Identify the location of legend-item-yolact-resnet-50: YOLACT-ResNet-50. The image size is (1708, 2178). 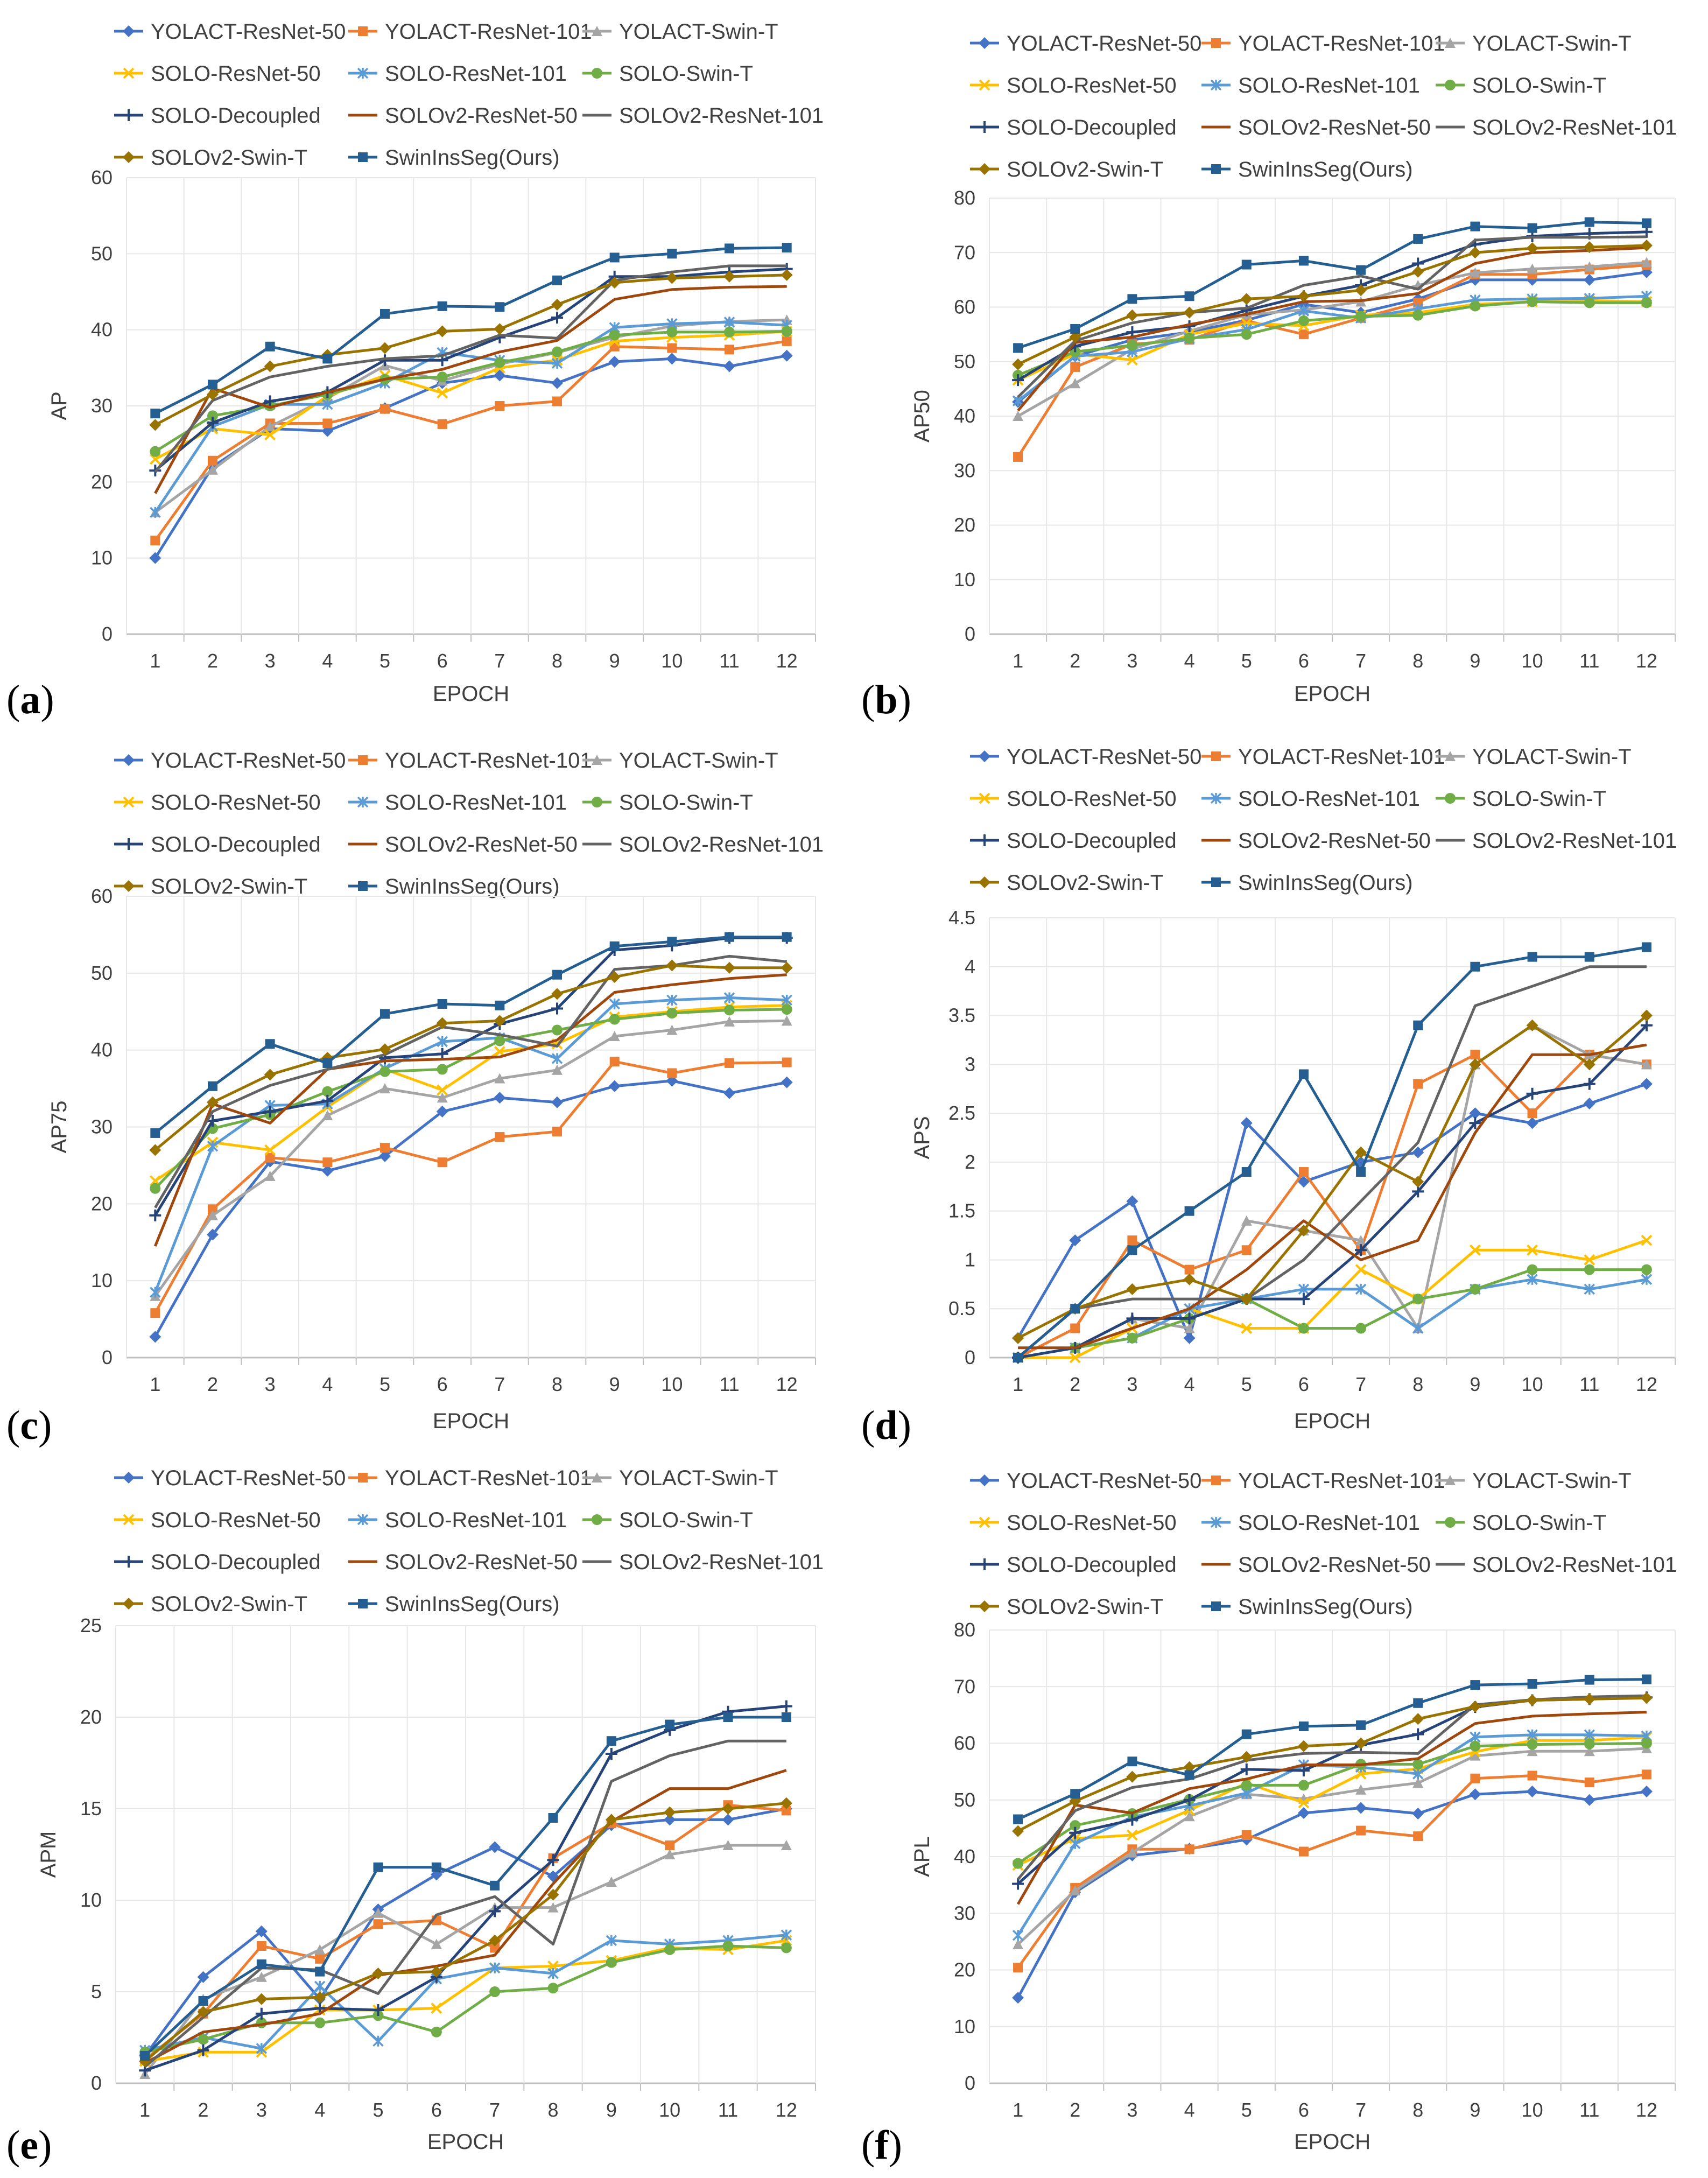
(230, 760).